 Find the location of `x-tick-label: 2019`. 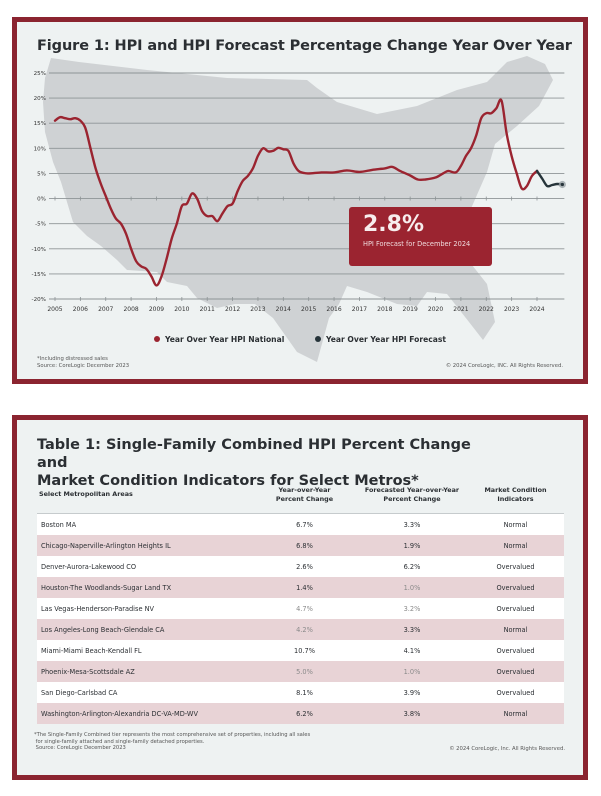

x-tick-label: 2019 is located at coordinates (410, 309).